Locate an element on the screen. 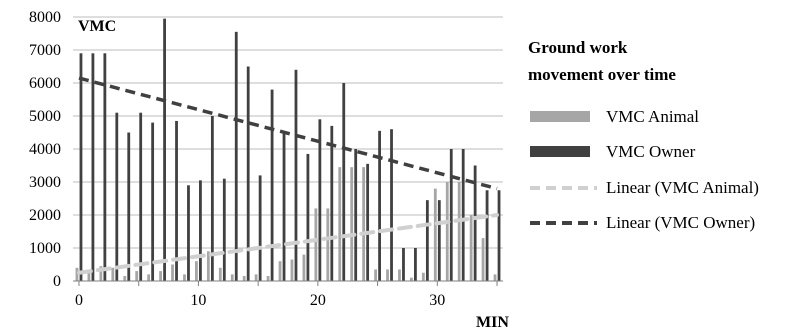 The height and width of the screenshot is (330, 800). y-tick-label: 1000 is located at coordinates (45, 248).